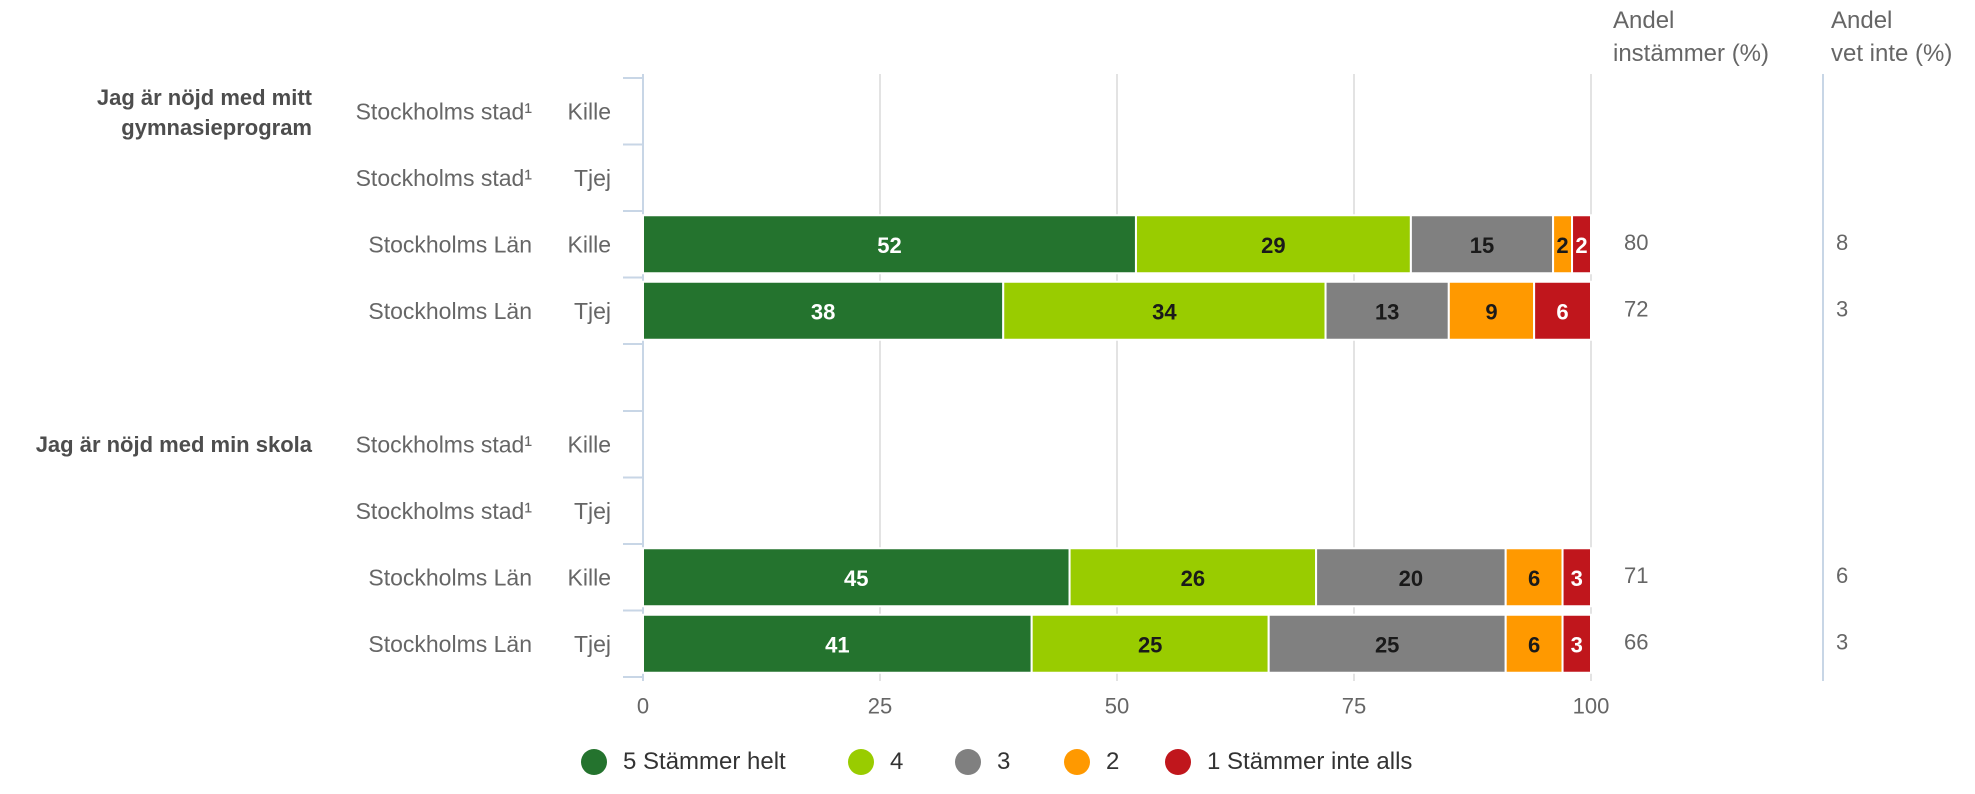  I want to click on data-label-s4: 2, so click(1581, 245).